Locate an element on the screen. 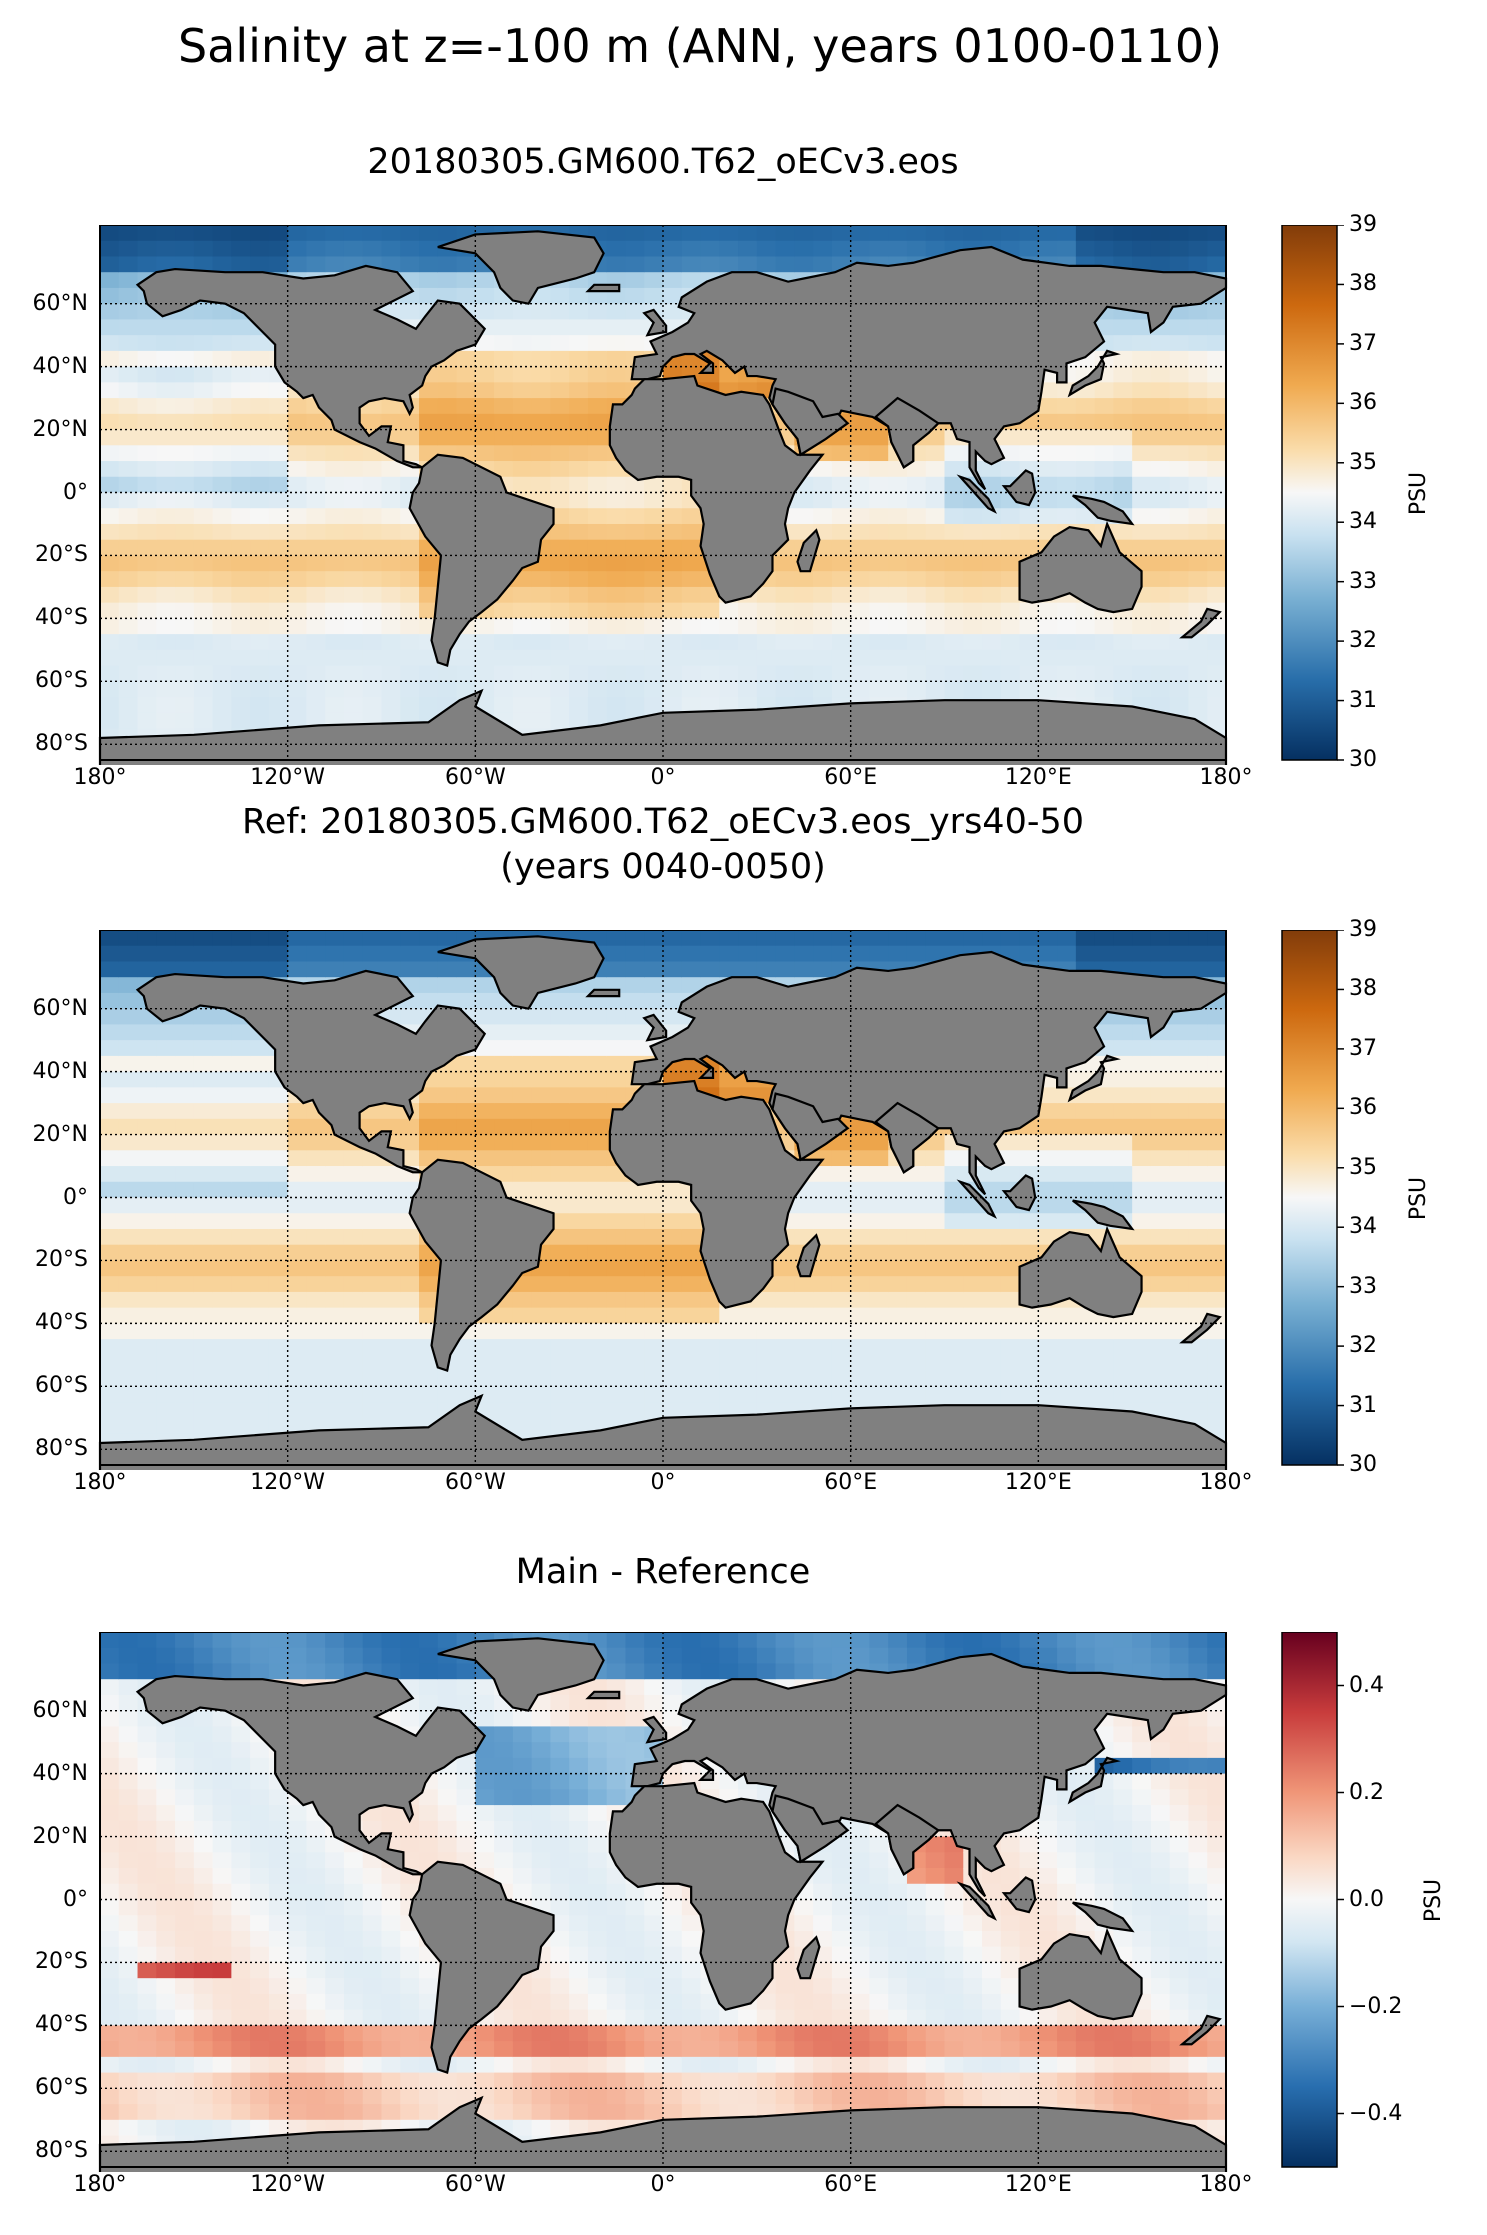  panel-1-title: 20180305.GM600.T62_oECv3.eos is located at coordinates (663, 162).